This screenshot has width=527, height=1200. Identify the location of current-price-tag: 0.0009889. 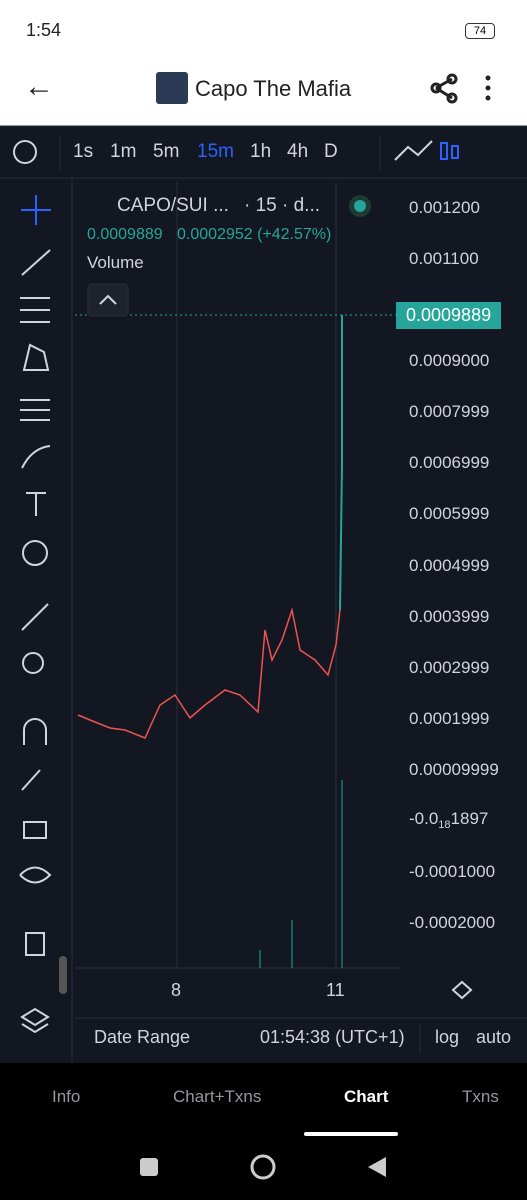
(449, 315).